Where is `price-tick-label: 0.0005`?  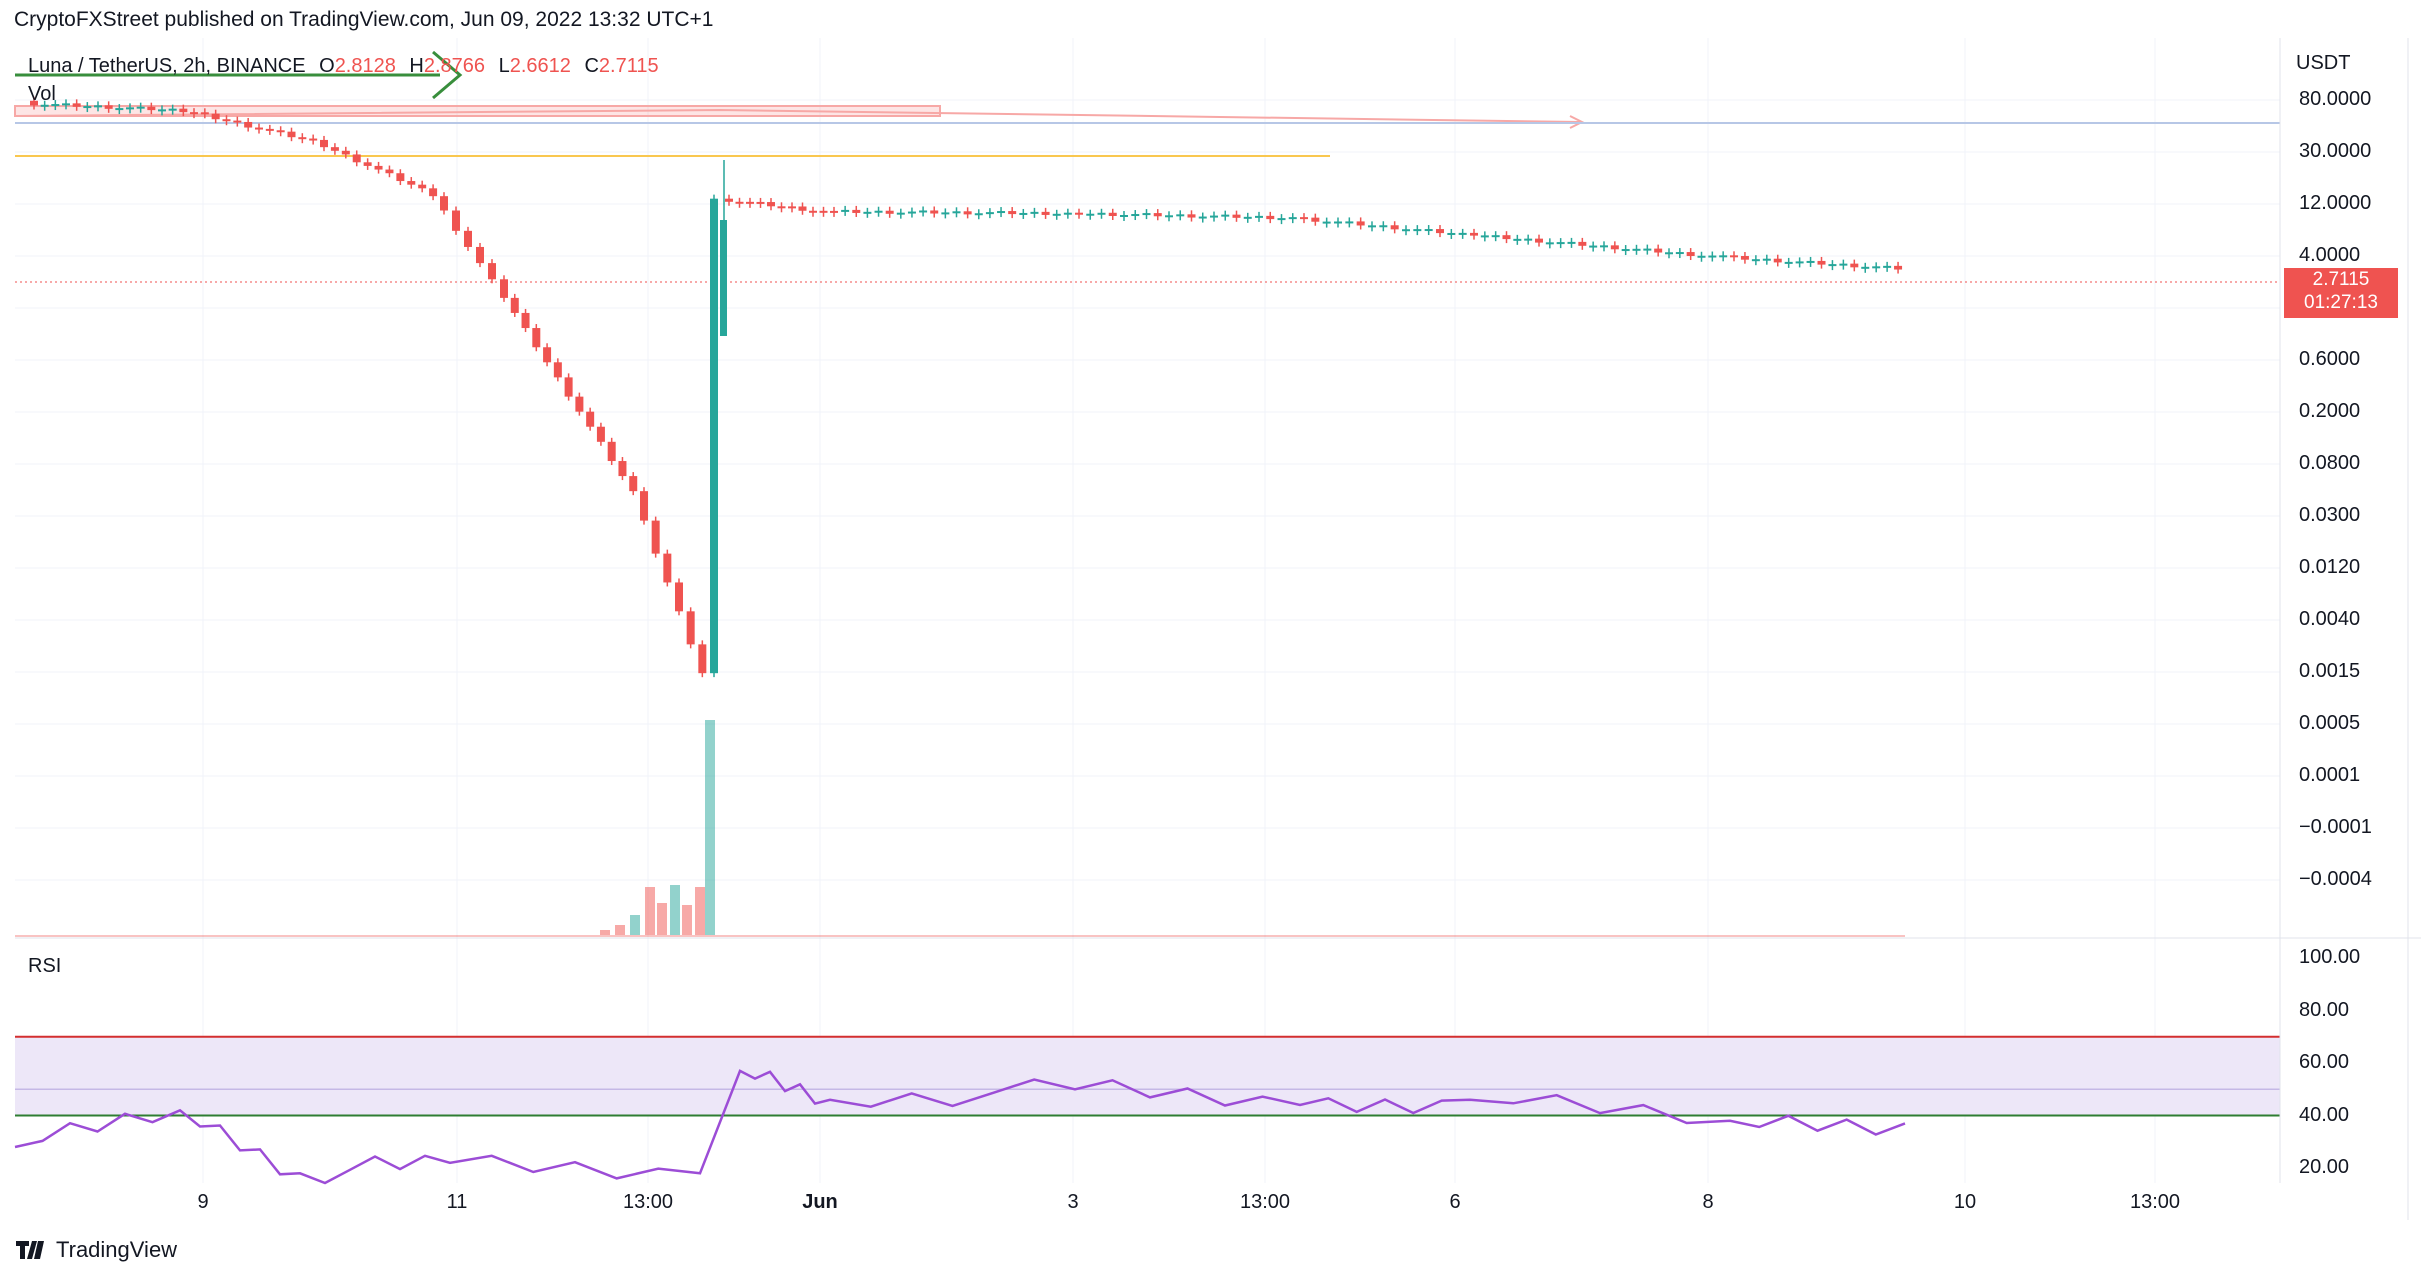
price-tick-label: 0.0005 is located at coordinates (2330, 723).